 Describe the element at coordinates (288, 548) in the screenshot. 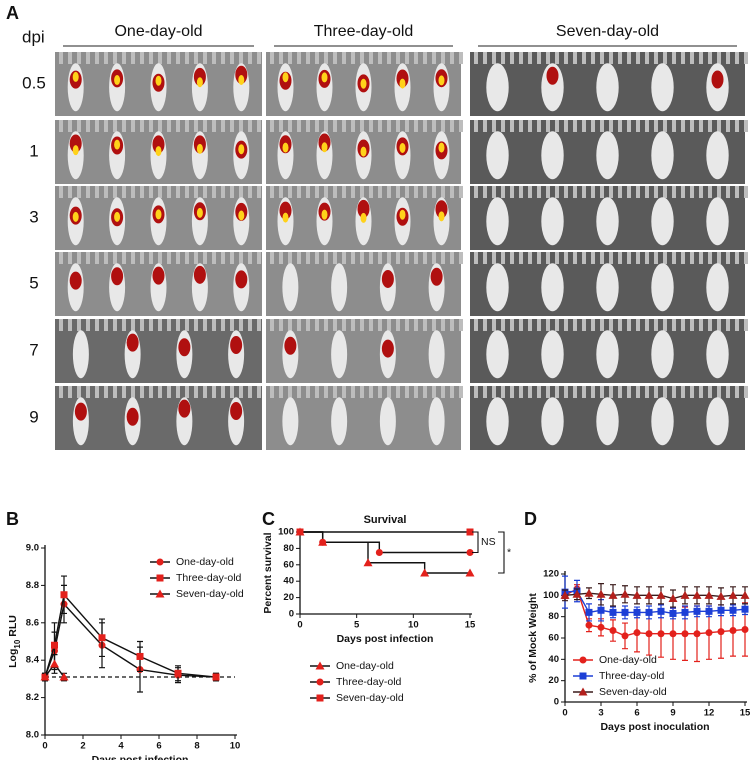

I see `y-tick-label: 80` at that location.